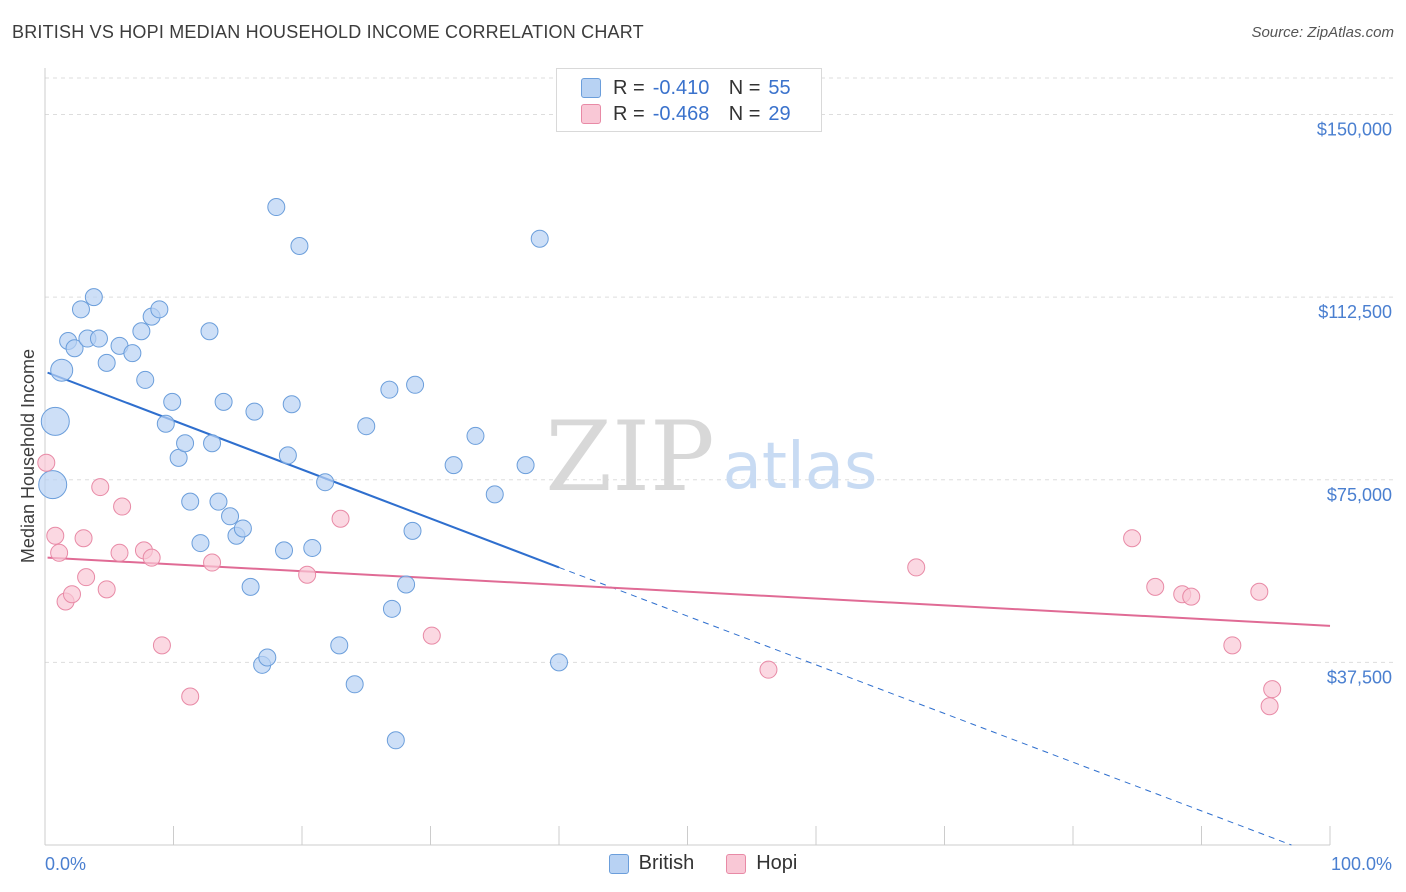 The image size is (1406, 892). I want to click on x-tick-label: 0.0%, so click(65, 864).